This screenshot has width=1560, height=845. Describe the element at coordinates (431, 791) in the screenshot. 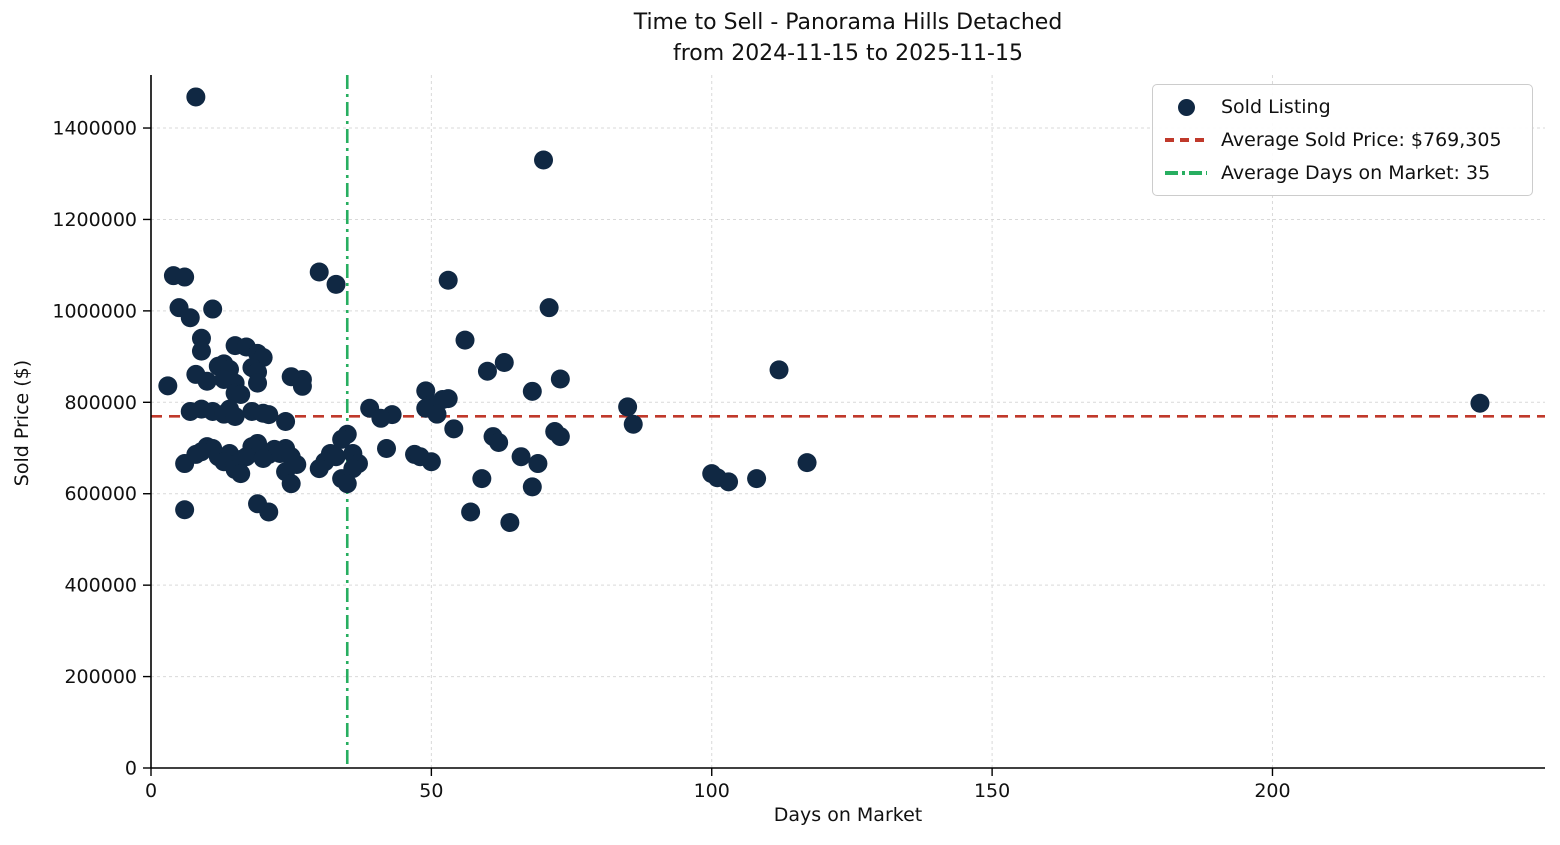

I see `x-tick-label: 50` at that location.